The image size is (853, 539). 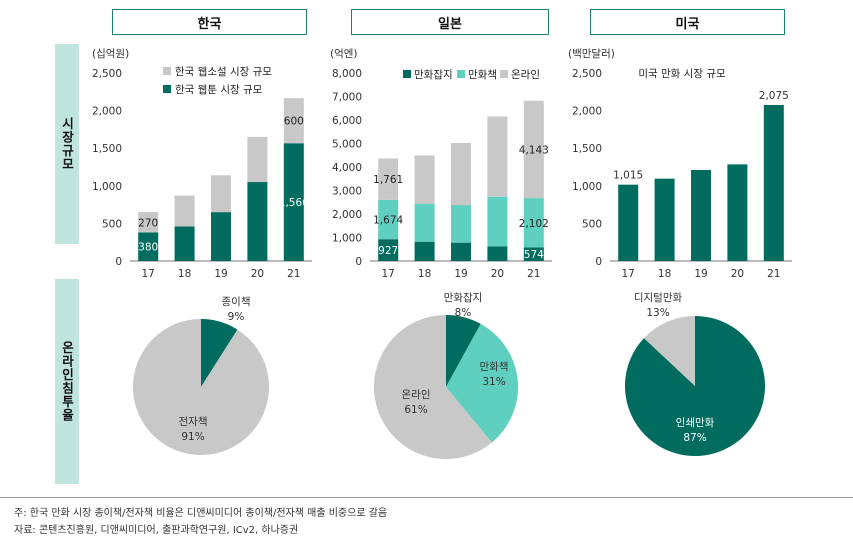 I want to click on japan-pie-chart: 만화잡지 8% 만화책 31% 온라인 61%, so click(x=446, y=375).